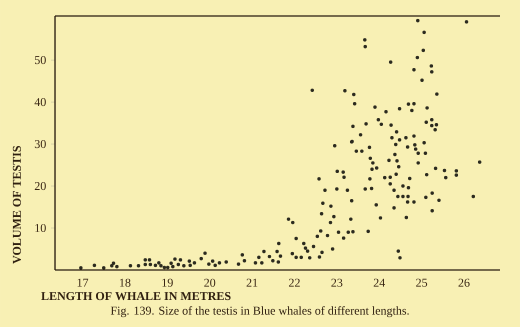 The height and width of the screenshot is (327, 520). I want to click on x-tick-label: 21, so click(252, 282).